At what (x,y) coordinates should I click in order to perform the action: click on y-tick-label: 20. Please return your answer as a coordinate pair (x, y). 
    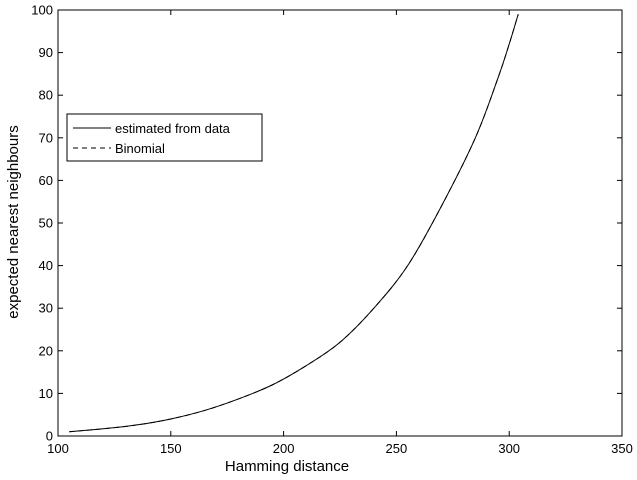
    Looking at the image, I should click on (46, 350).